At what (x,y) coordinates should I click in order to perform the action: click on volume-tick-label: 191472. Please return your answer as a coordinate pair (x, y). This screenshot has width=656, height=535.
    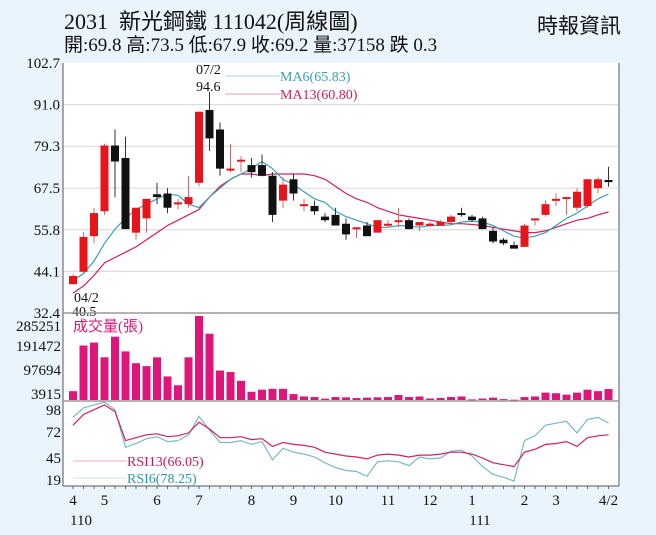
    Looking at the image, I should click on (38, 347).